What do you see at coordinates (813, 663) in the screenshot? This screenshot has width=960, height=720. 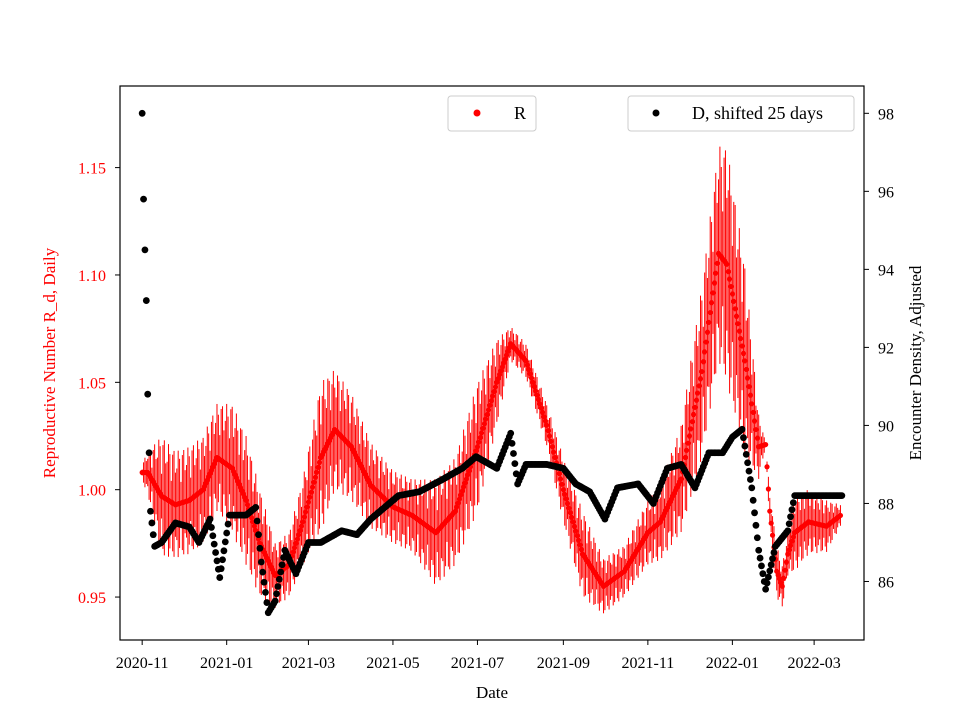 I see `x-tick-label: 2022-03` at bounding box center [813, 663].